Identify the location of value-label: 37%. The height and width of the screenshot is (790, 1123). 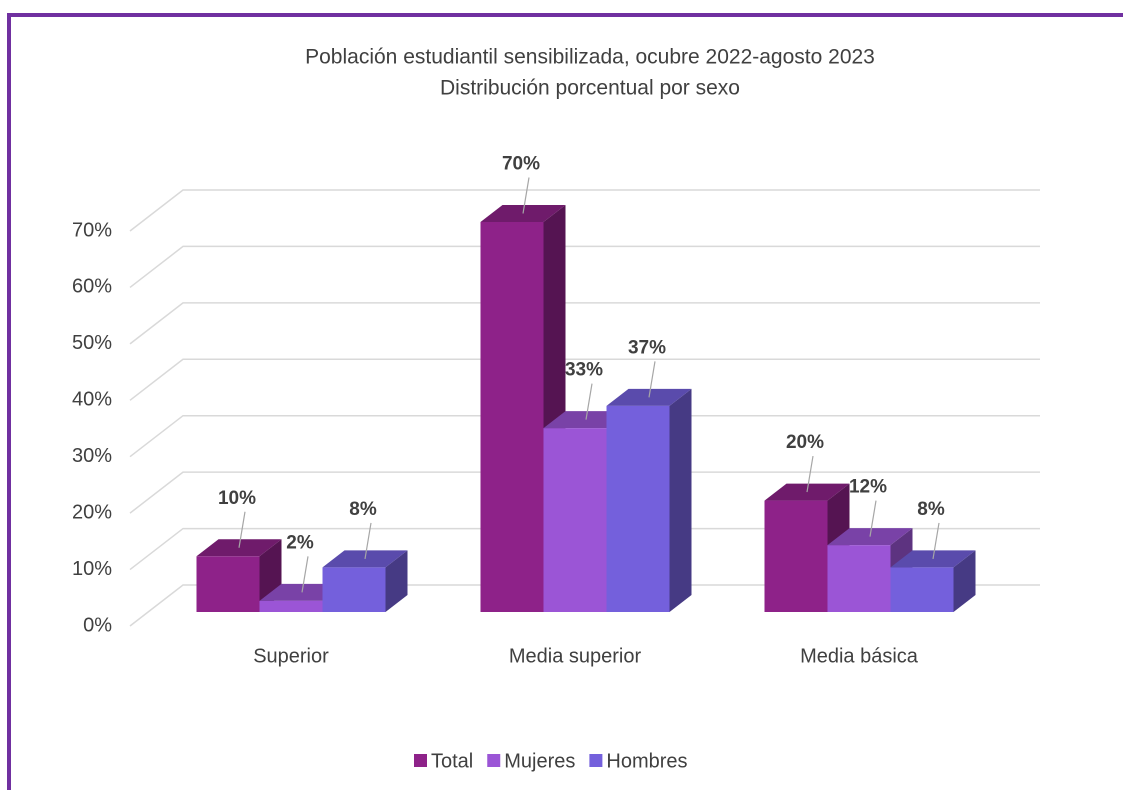
(647, 347).